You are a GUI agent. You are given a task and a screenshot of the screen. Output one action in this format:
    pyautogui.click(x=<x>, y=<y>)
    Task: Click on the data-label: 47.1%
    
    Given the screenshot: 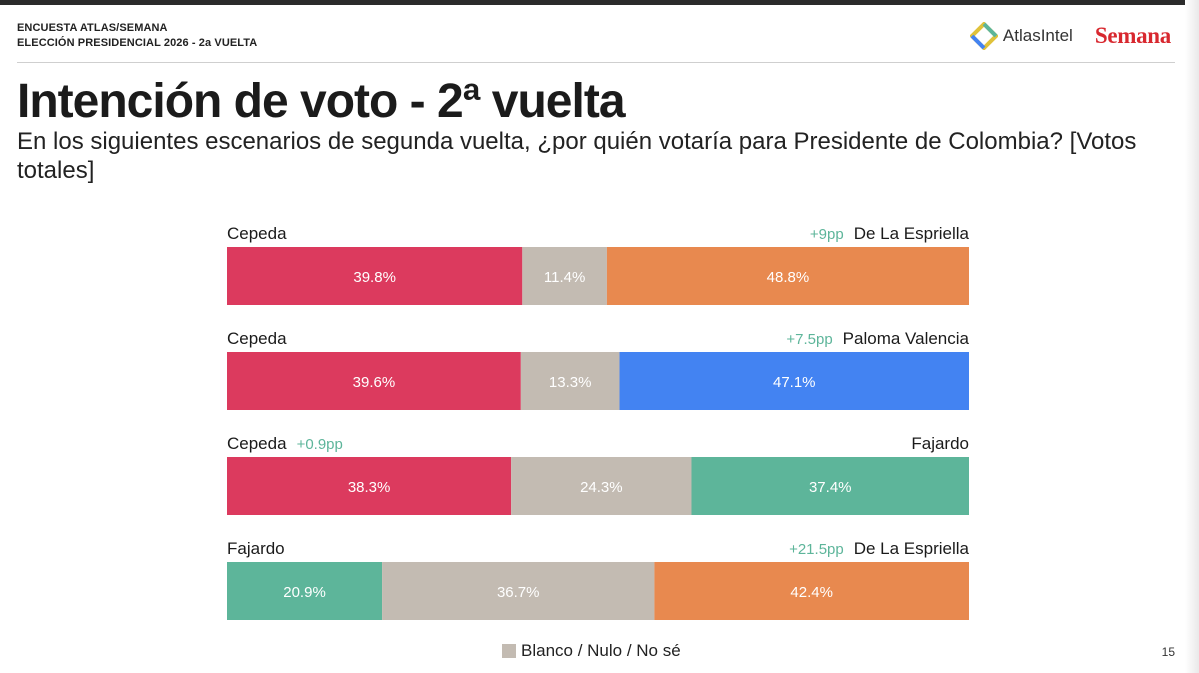 What is the action you would take?
    pyautogui.click(x=794, y=382)
    